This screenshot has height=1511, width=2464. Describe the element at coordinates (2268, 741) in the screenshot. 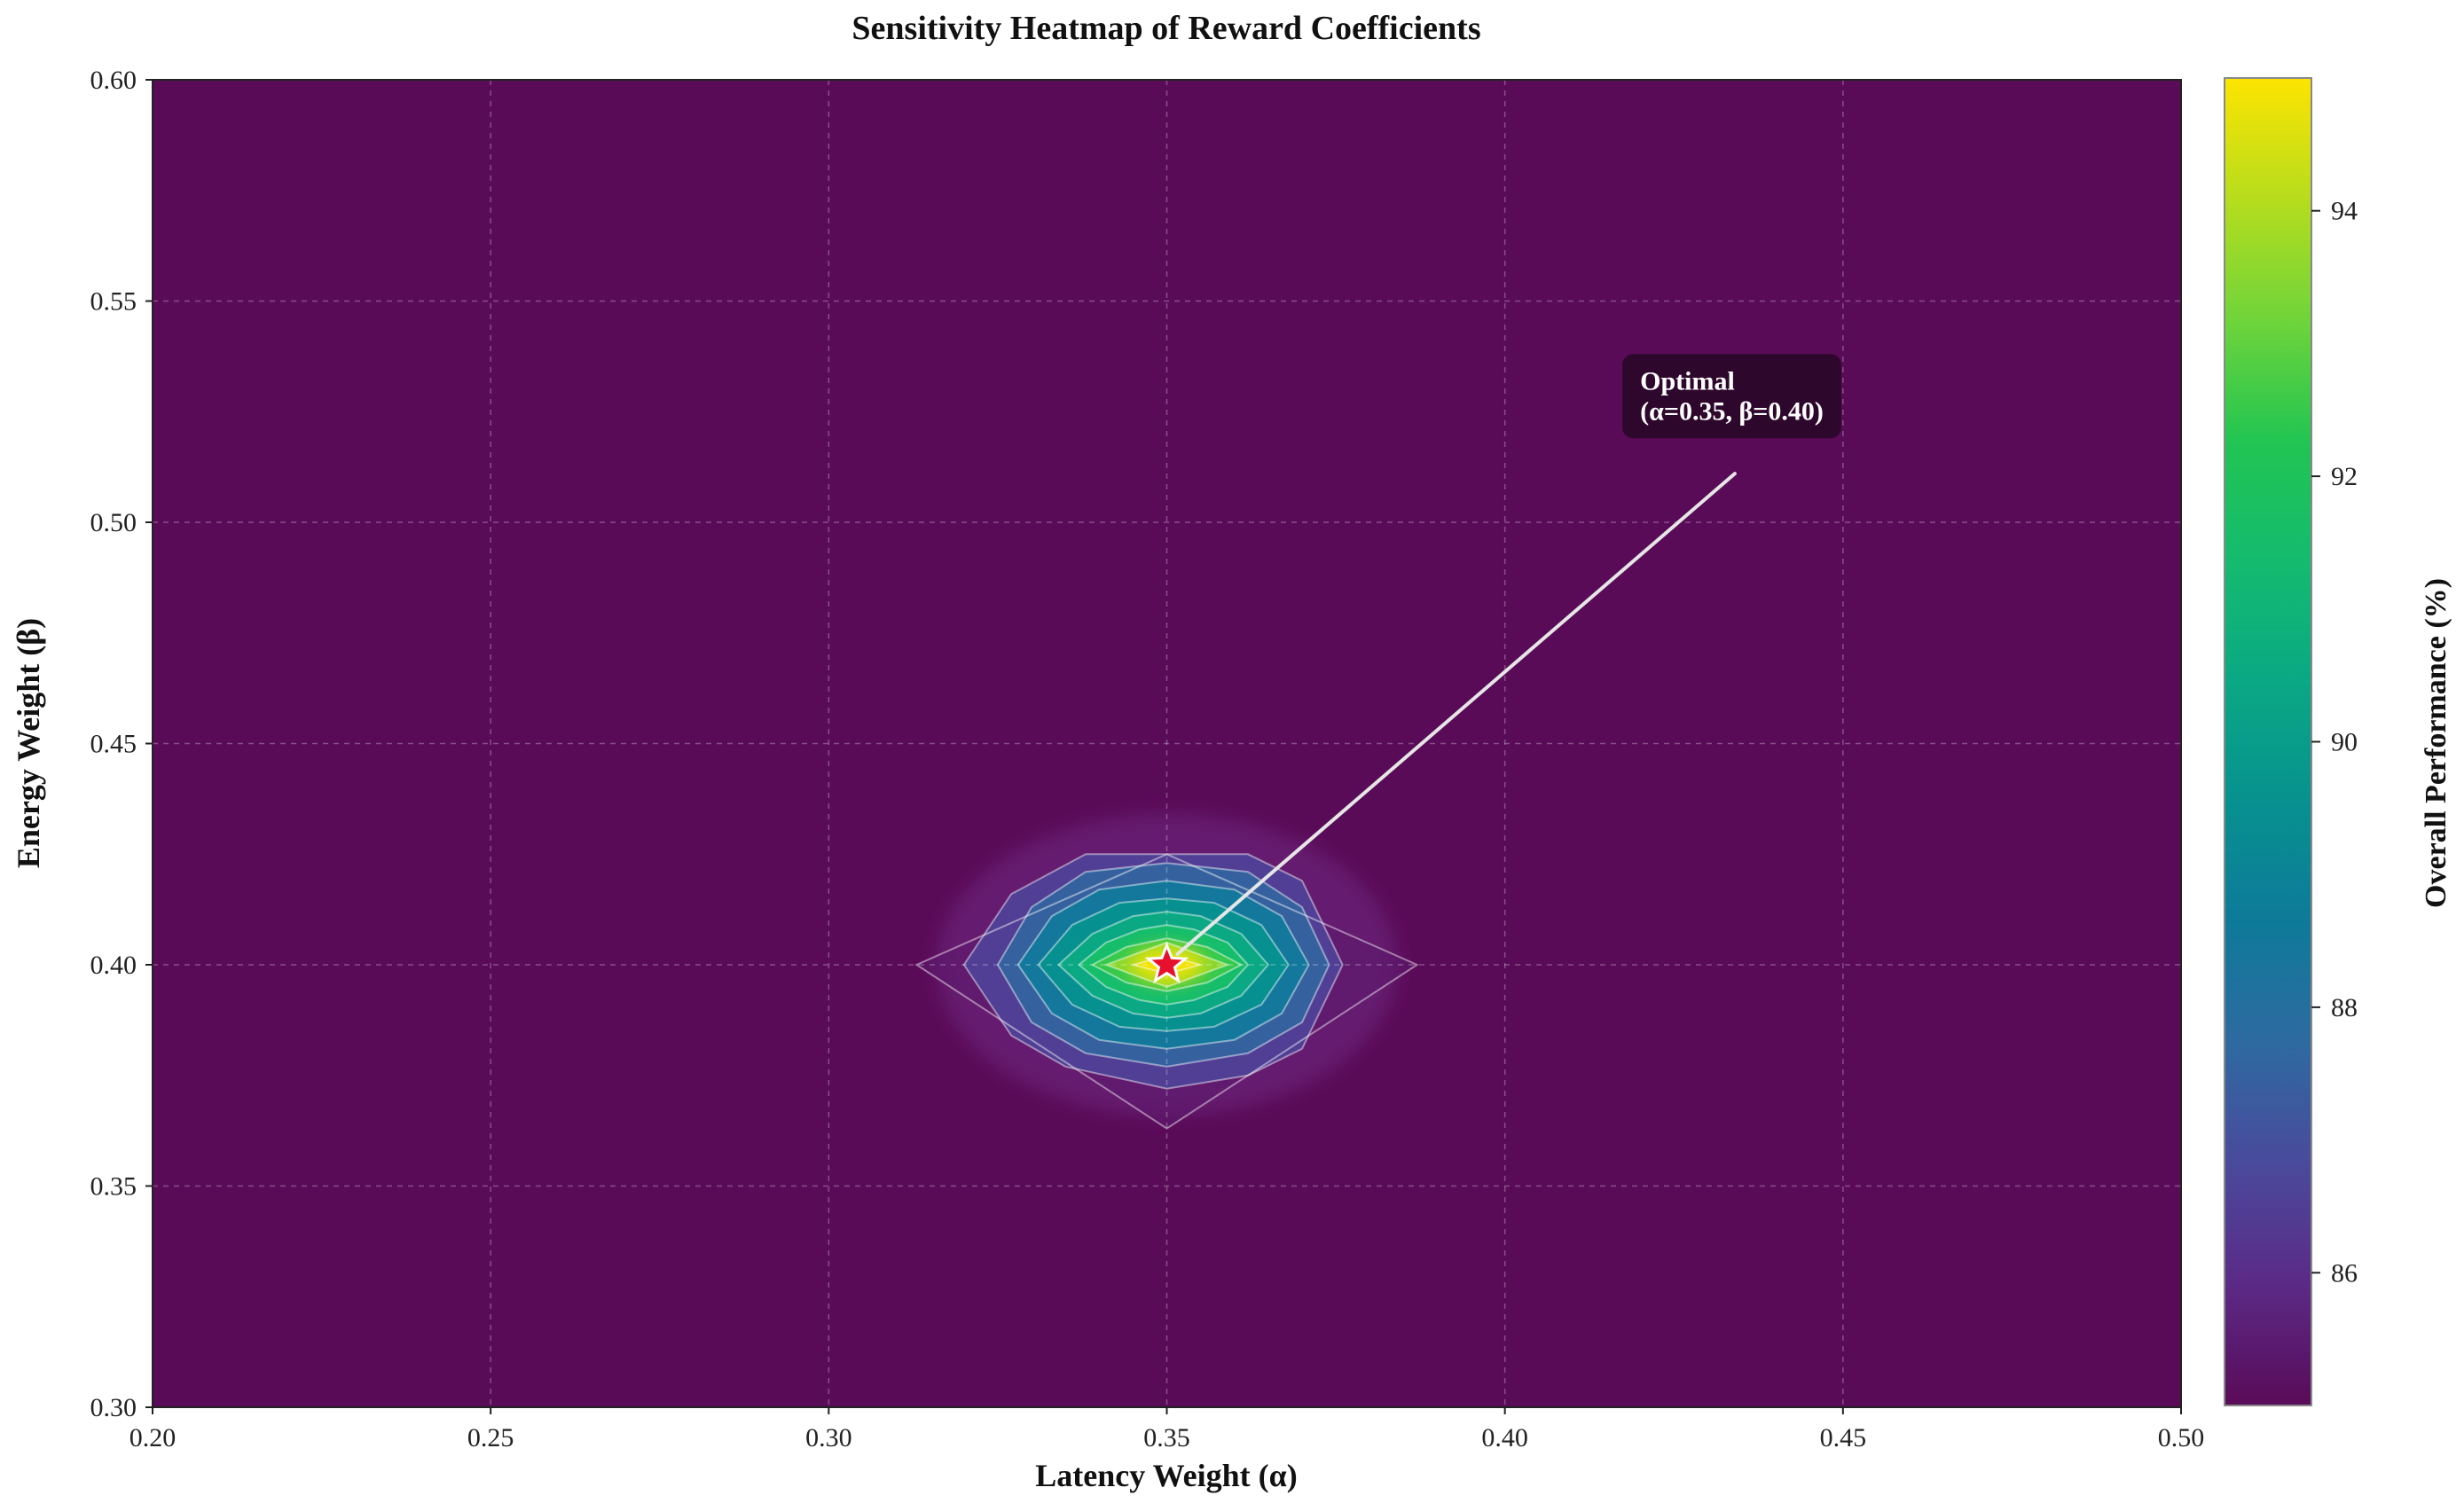

I see `colorbar` at that location.